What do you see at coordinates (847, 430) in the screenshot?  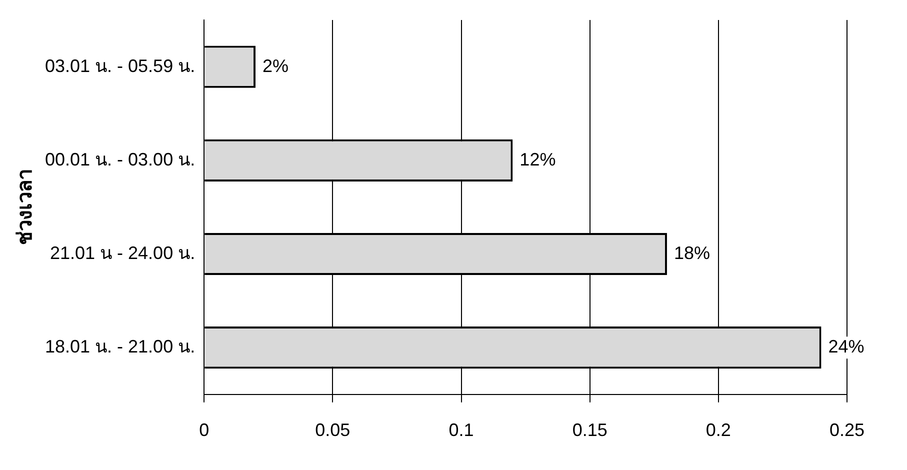 I see `x-tick-label: 0.25` at bounding box center [847, 430].